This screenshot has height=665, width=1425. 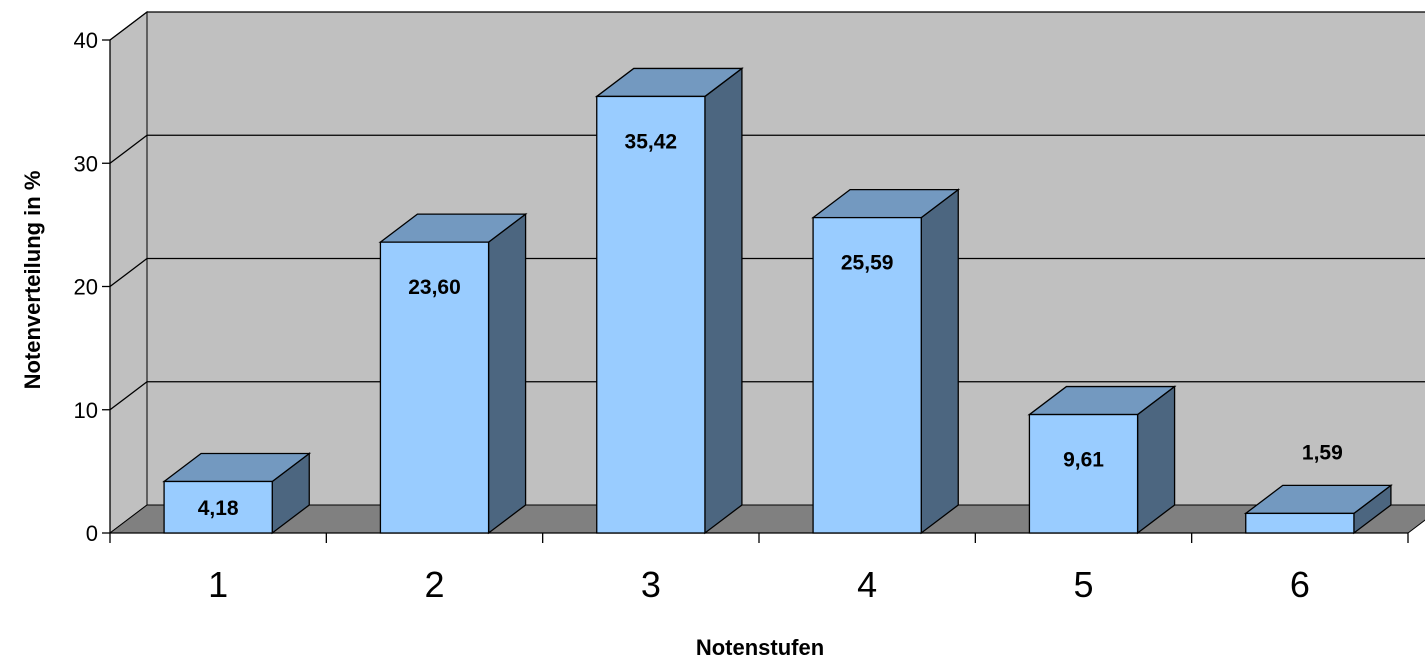 What do you see at coordinates (1322, 452) in the screenshot?
I see `data-label: 1,59` at bounding box center [1322, 452].